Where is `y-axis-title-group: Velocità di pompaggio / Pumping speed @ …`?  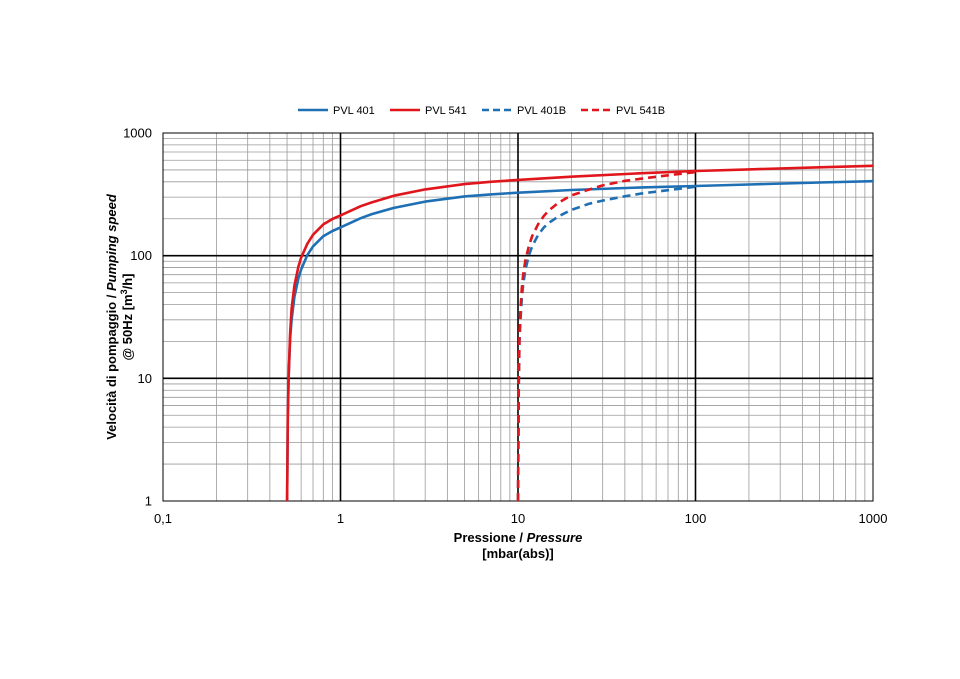
y-axis-title-group: Velocità di pompaggio / Pumping speed @ … is located at coordinates (119, 316).